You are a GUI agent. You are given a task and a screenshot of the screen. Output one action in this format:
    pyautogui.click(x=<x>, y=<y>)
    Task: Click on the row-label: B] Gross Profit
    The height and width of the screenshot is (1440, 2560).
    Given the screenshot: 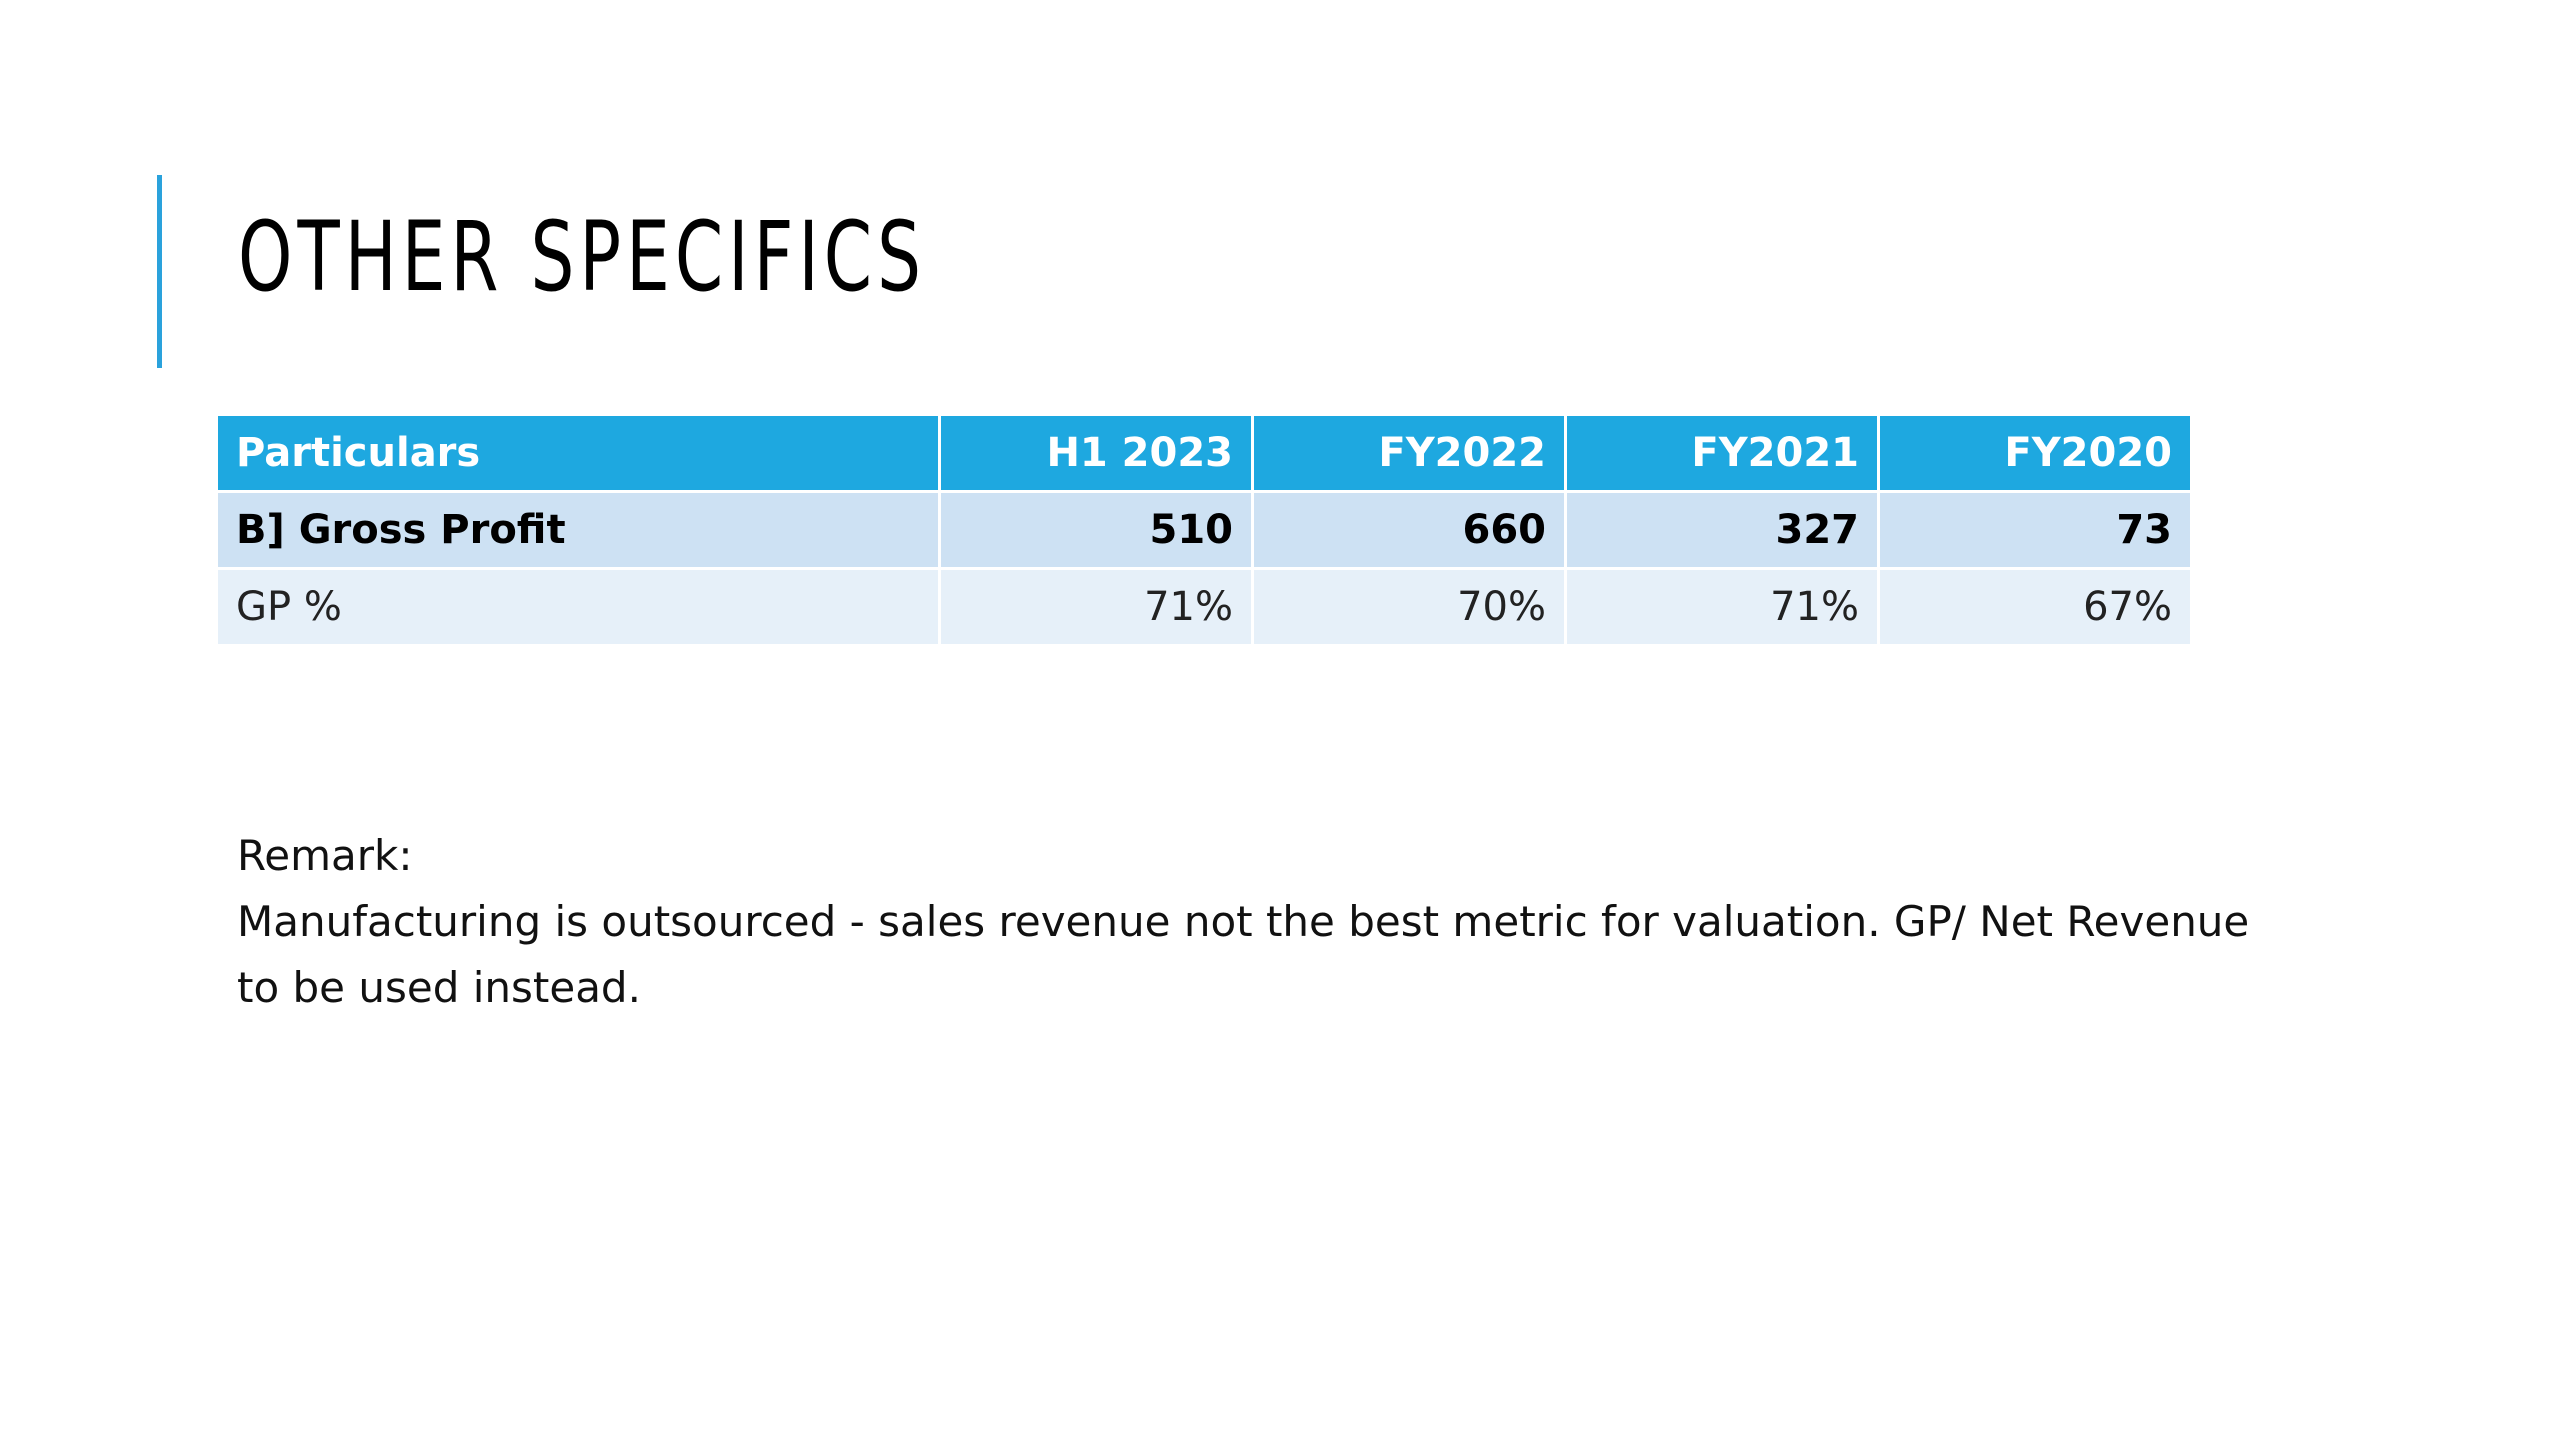 What is the action you would take?
    pyautogui.click(x=578, y=530)
    